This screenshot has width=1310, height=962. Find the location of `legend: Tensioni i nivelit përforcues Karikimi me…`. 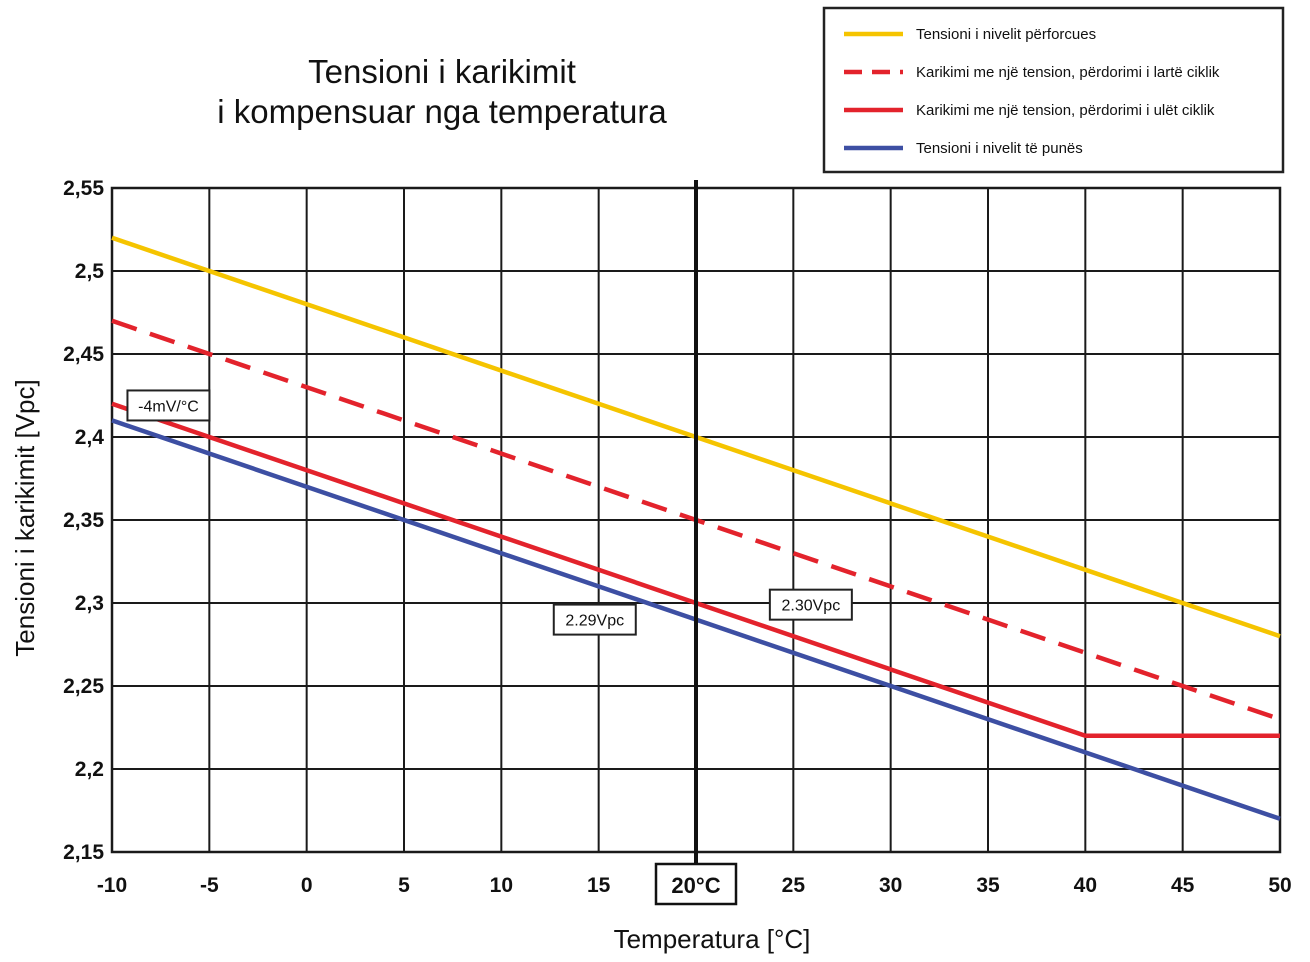

legend: Tensioni i nivelit përforcues Karikimi me… is located at coordinates (1053, 90).